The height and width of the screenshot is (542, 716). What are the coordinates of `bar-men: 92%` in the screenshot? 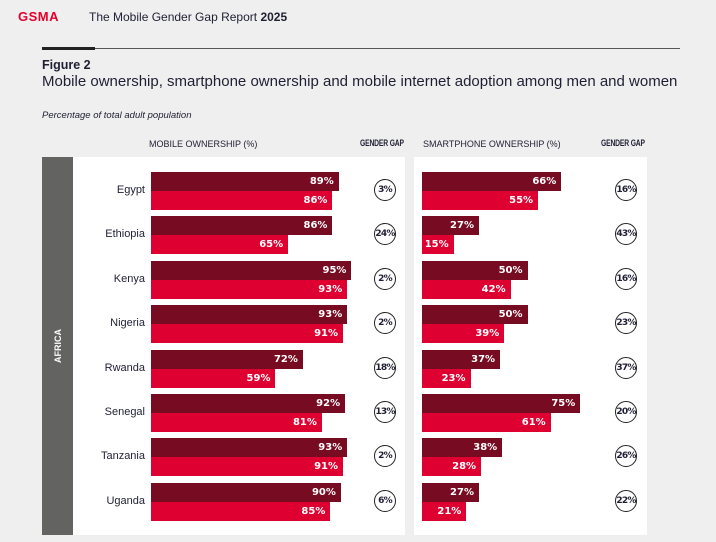 It's located at (248, 403).